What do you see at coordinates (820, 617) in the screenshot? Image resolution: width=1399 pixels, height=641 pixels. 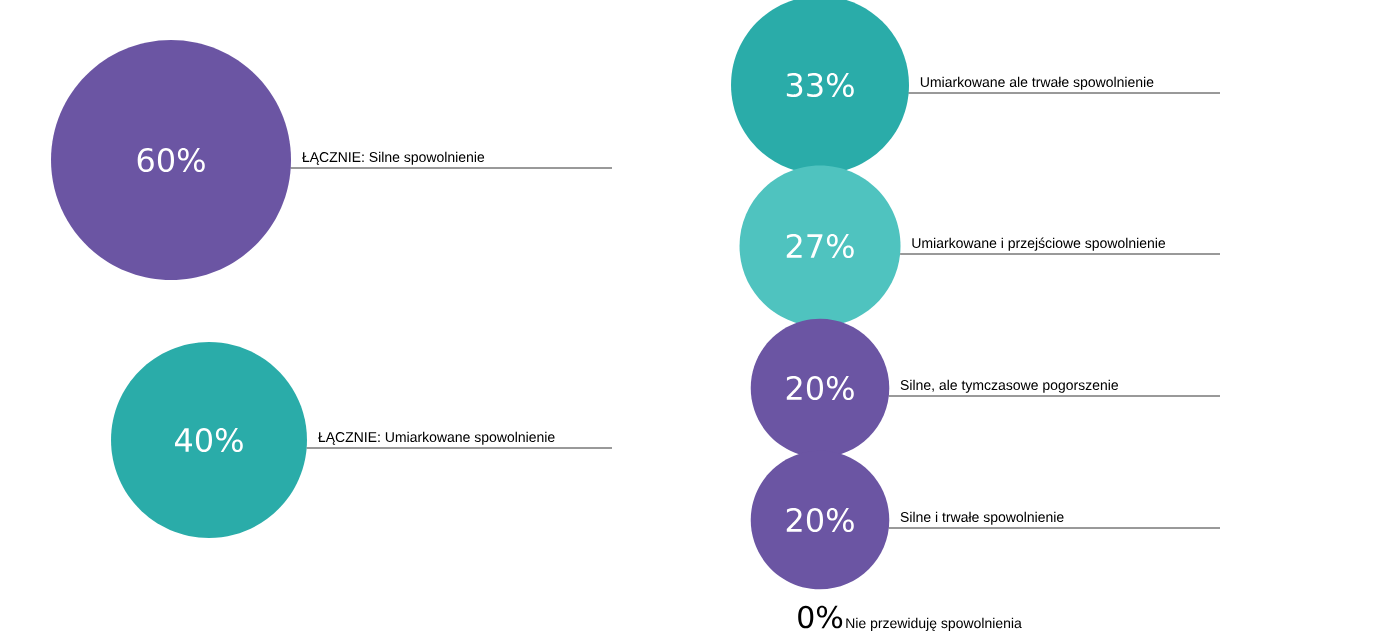 I see `data-label: 0%` at bounding box center [820, 617].